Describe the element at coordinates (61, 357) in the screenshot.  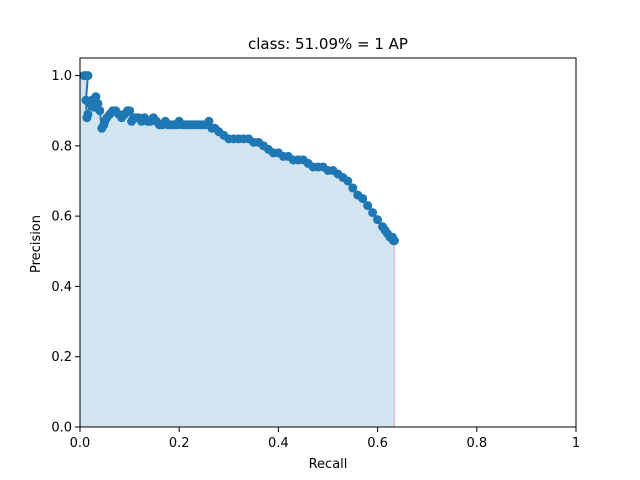
I see `y-tick-label: 0.2` at that location.